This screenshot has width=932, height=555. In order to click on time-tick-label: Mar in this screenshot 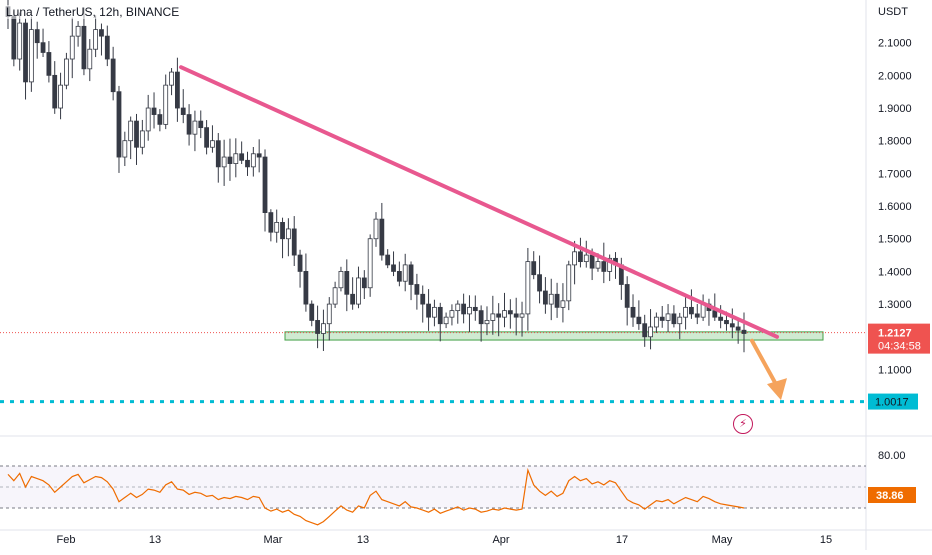, I will do `click(273, 540)`.